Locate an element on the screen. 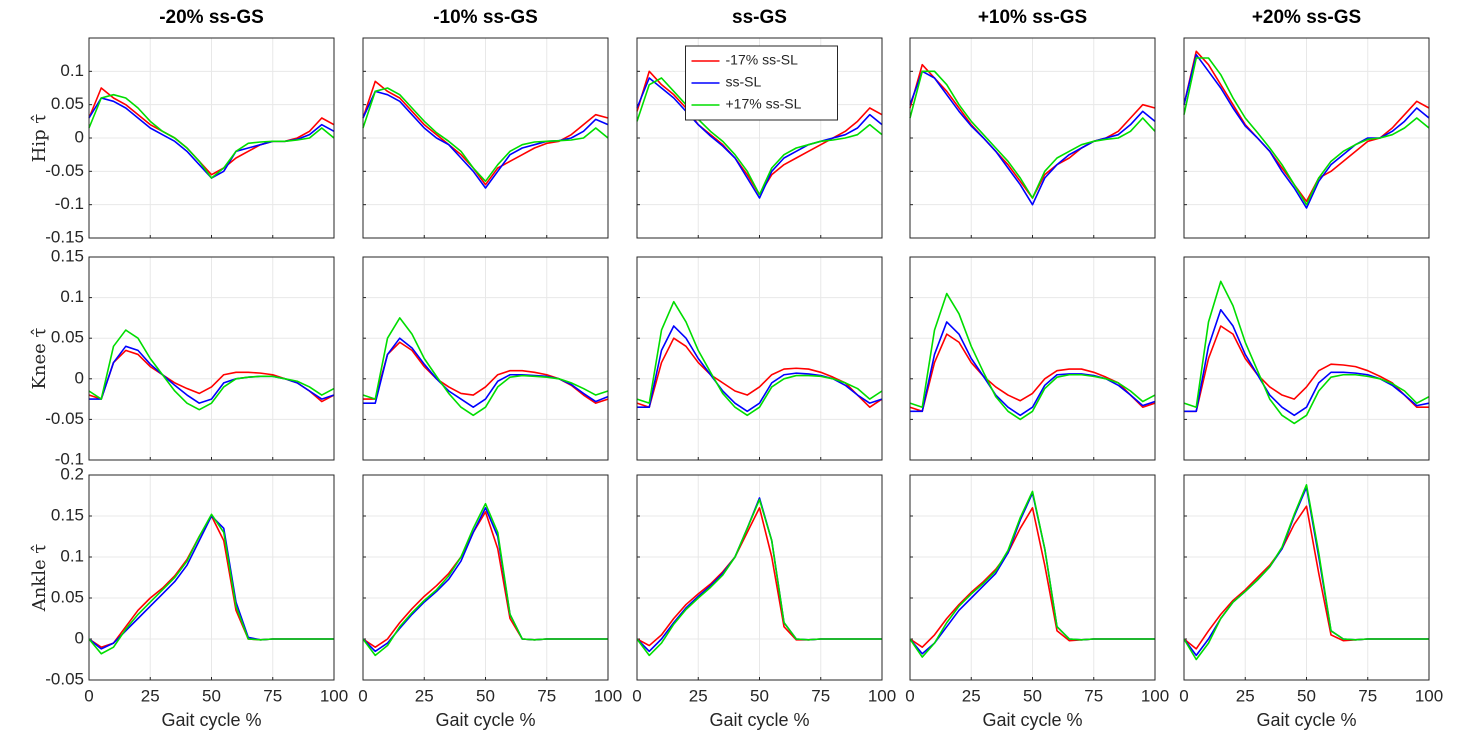 The height and width of the screenshot is (732, 1461). legend-label: -17% ss-SL is located at coordinates (762, 60).